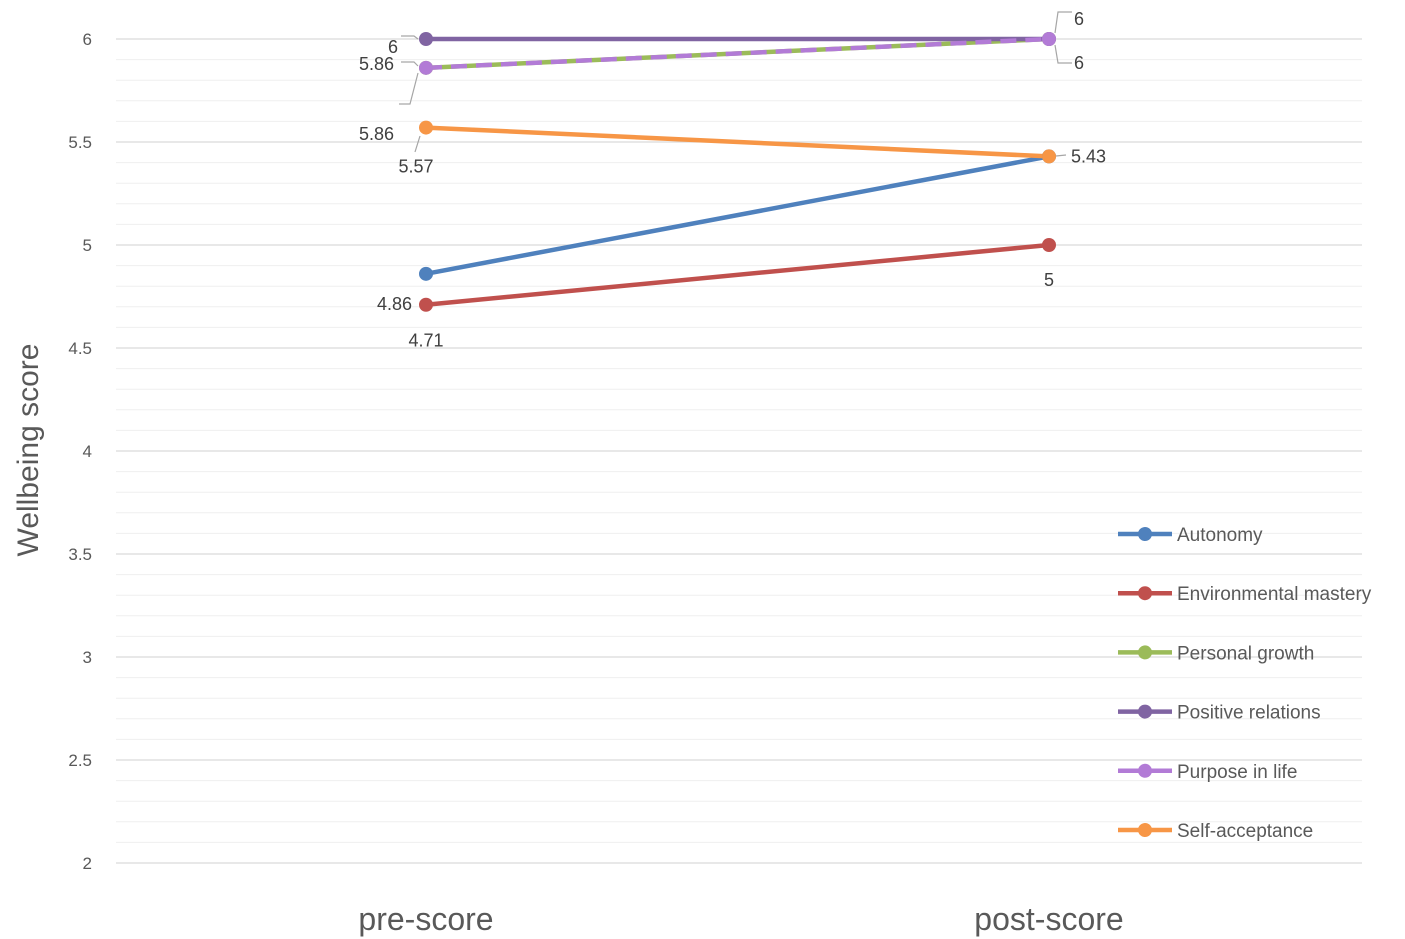  What do you see at coordinates (87, 451) in the screenshot?
I see `y-tick-label: 4` at bounding box center [87, 451].